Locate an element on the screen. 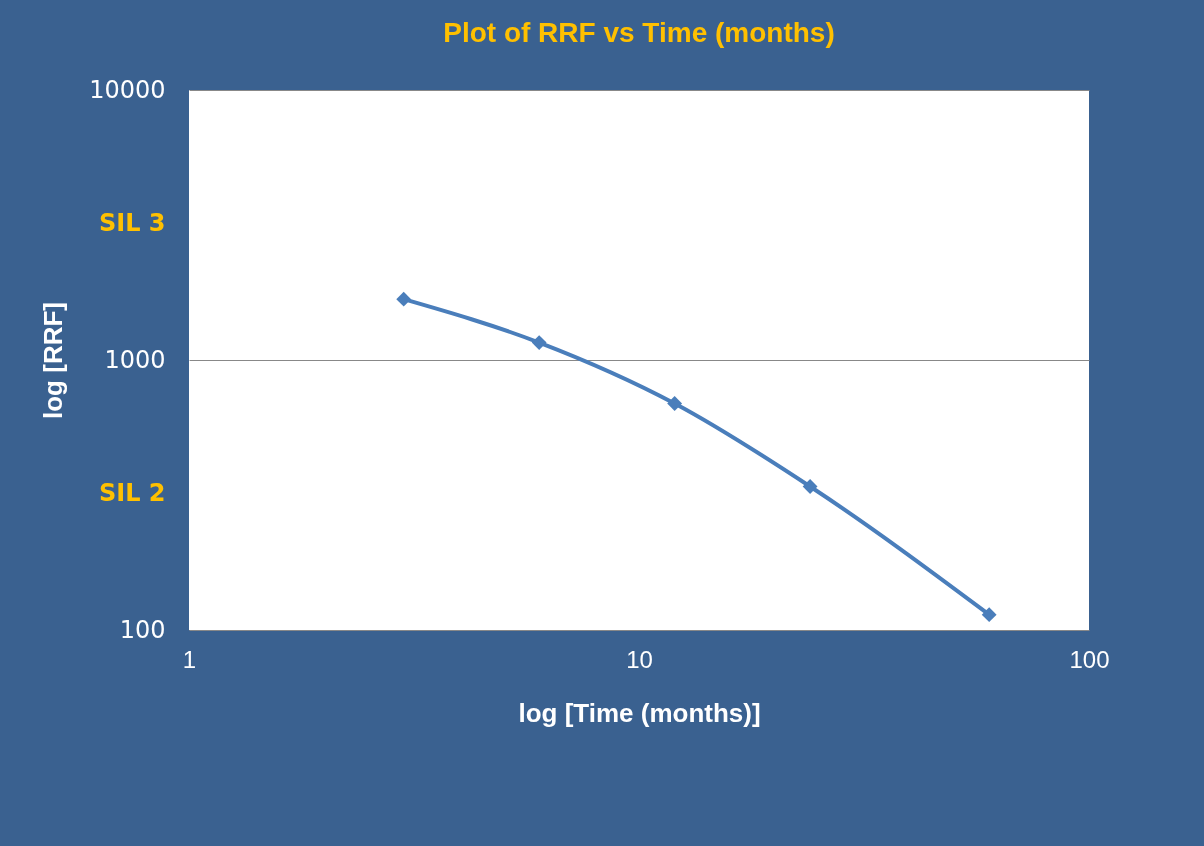 This screenshot has height=846, width=1204. y-tick-label: SIL 2 is located at coordinates (132, 493).